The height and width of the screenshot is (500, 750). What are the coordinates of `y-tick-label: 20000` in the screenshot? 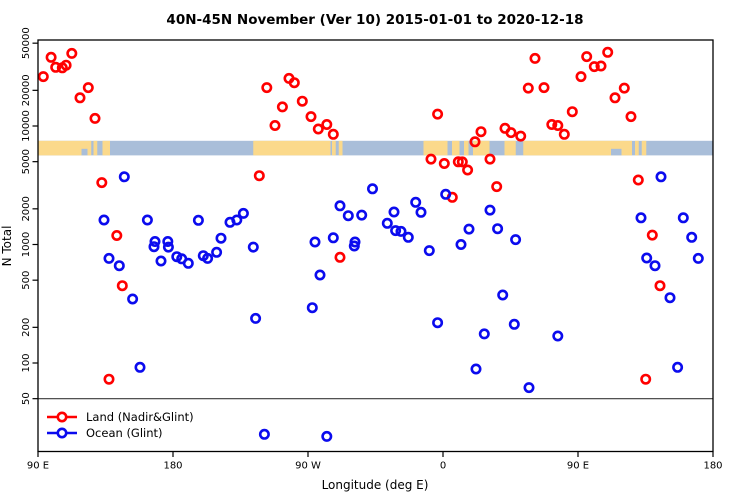 It's located at (26, 90).